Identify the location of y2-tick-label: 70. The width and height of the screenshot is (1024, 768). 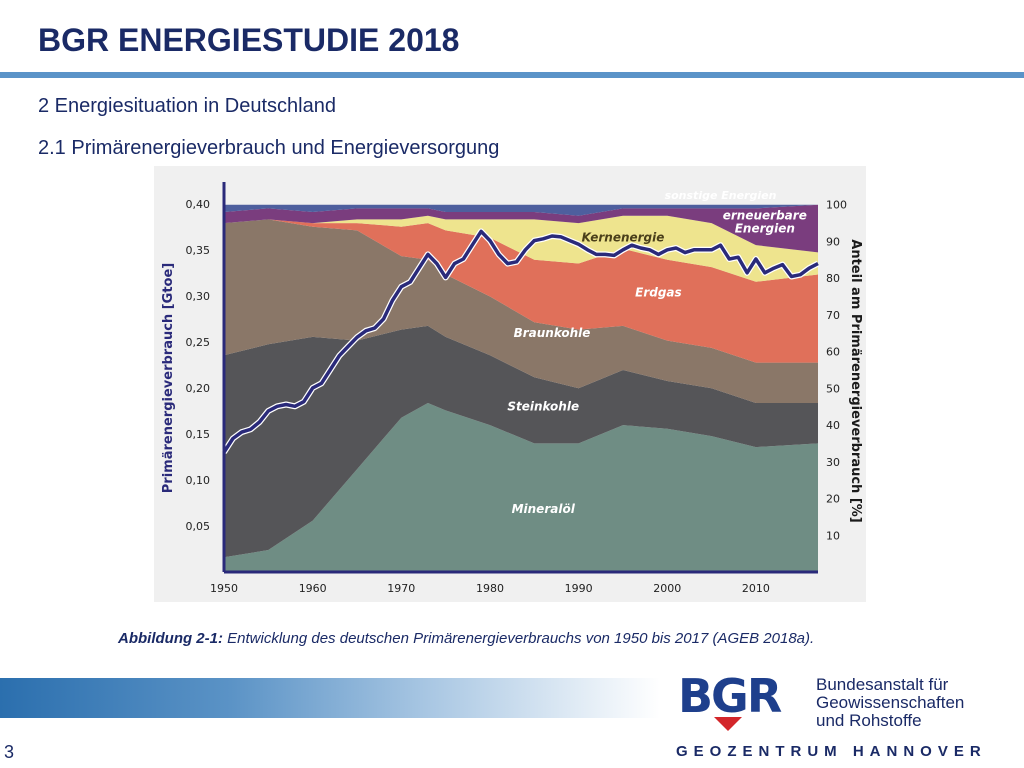
(833, 315).